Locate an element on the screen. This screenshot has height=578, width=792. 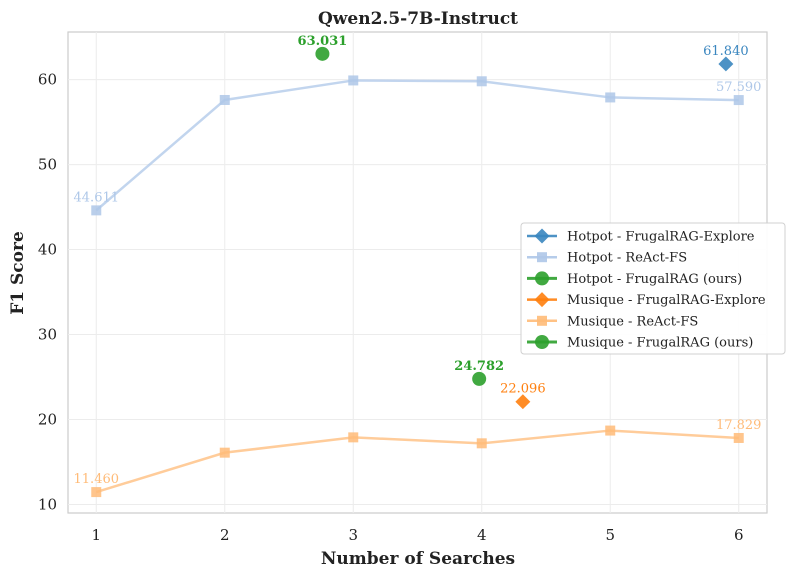
legend-label: Hotpot - ReAct-FS is located at coordinates (627, 258).